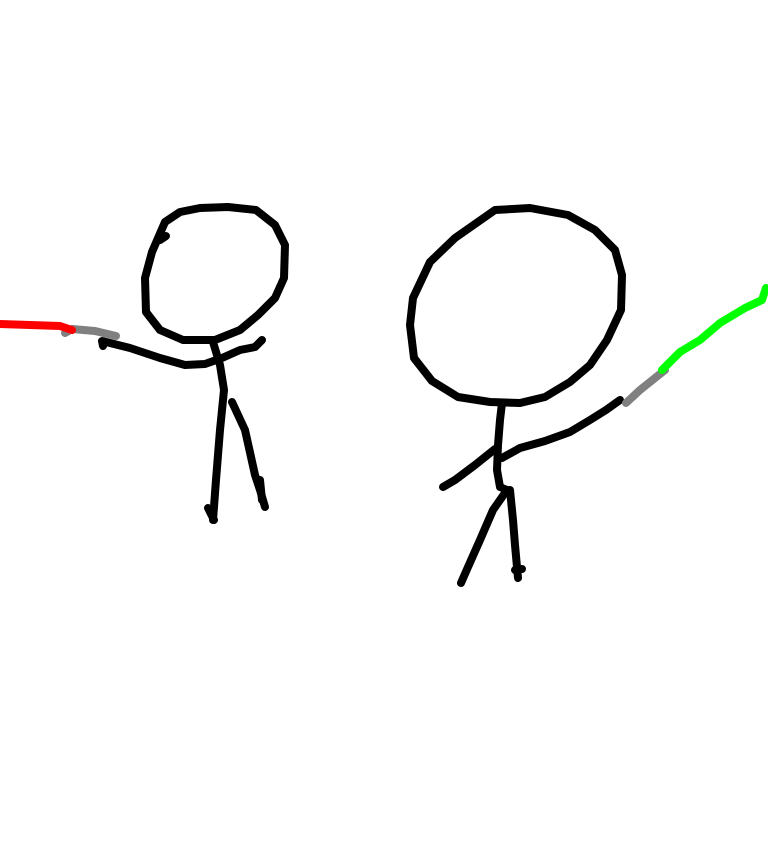 The height and width of the screenshot is (866, 768). I want to click on head-mark, so click(163, 238).